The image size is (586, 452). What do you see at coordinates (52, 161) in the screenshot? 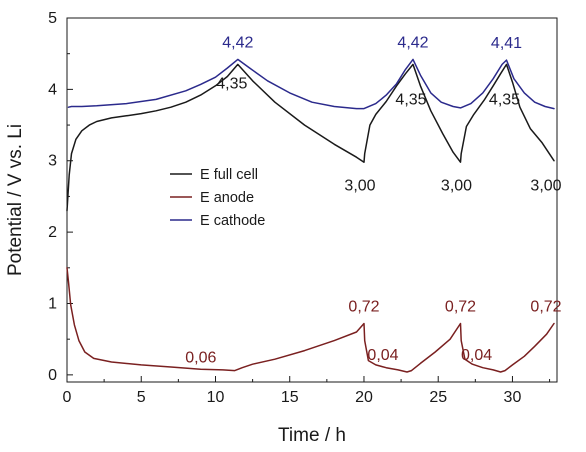
I see `y-tick-label: 3` at bounding box center [52, 161].